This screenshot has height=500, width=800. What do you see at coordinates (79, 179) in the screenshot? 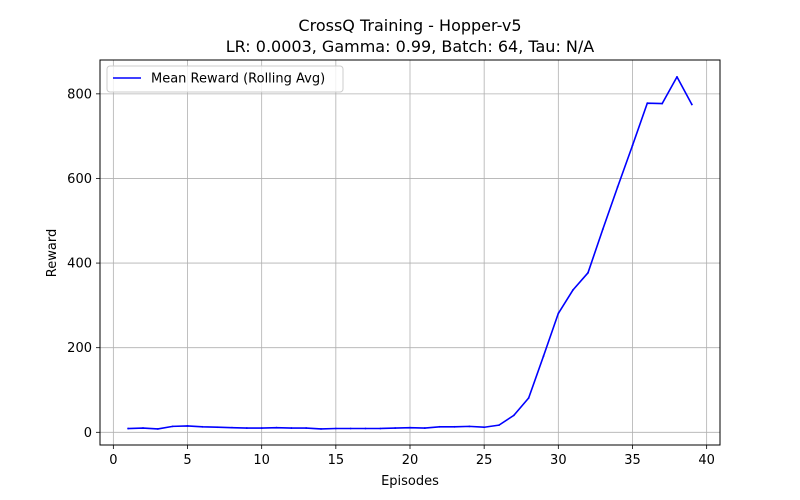
I see `y-tick-label: 600` at bounding box center [79, 179].